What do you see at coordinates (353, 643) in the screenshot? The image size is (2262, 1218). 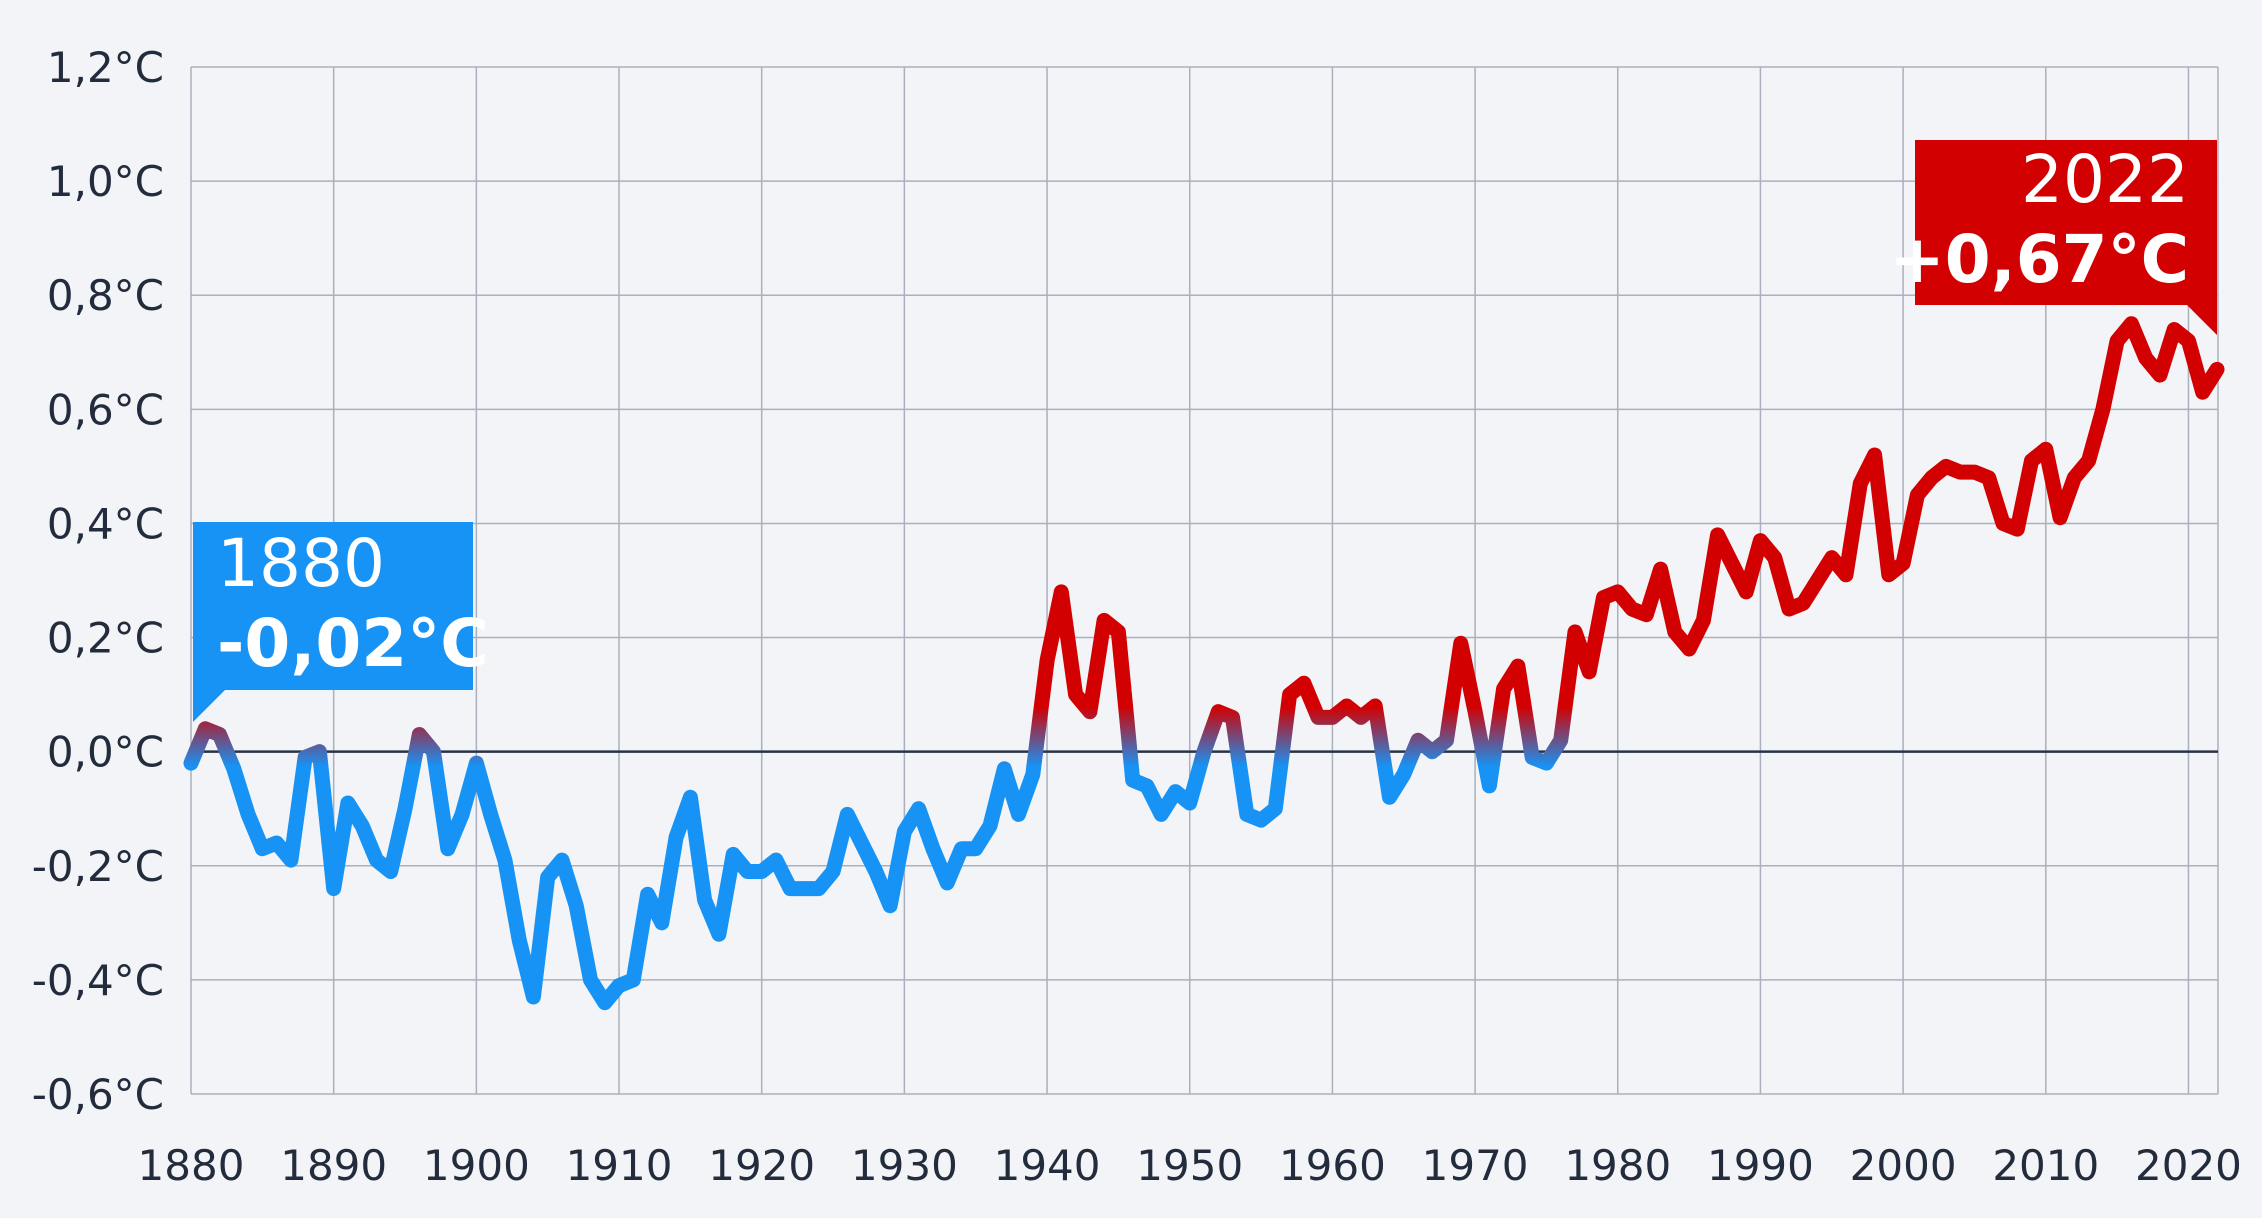 I see `callout-1880-value: -0,02°C` at bounding box center [353, 643].